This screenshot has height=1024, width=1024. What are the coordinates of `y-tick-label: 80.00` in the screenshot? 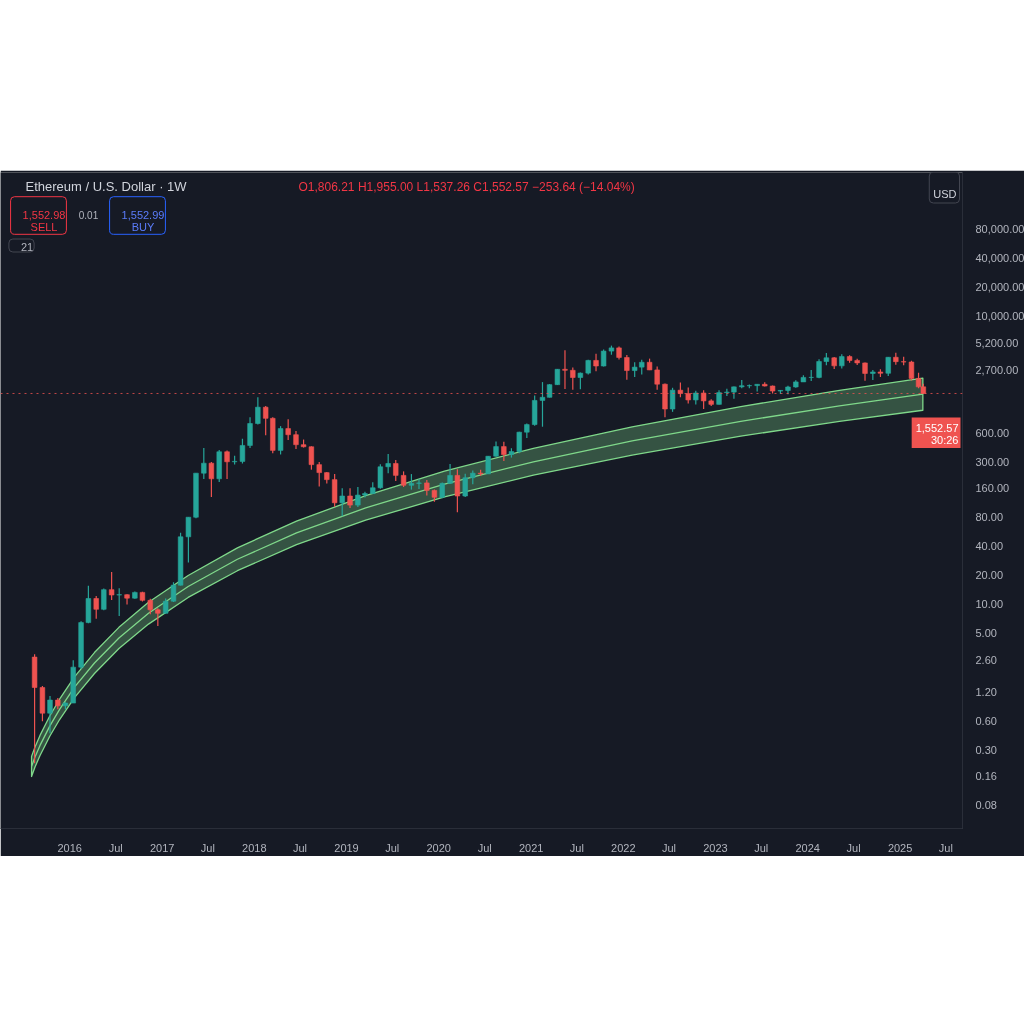 It's located at (989, 517).